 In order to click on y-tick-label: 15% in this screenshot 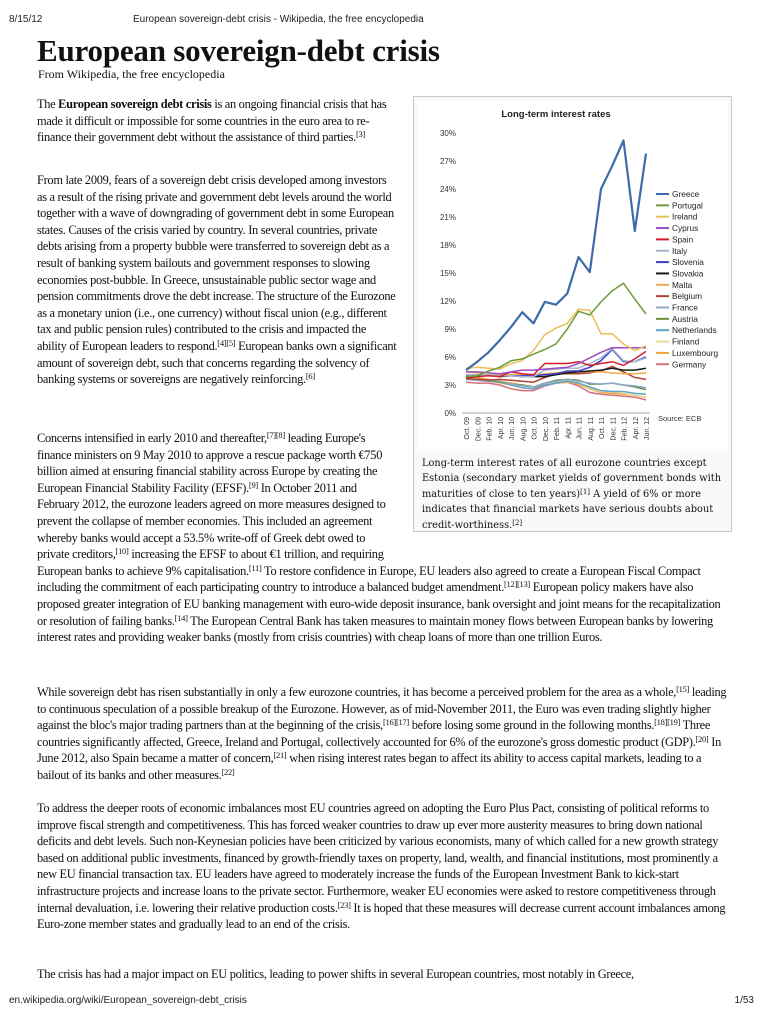, I will do `click(448, 273)`.